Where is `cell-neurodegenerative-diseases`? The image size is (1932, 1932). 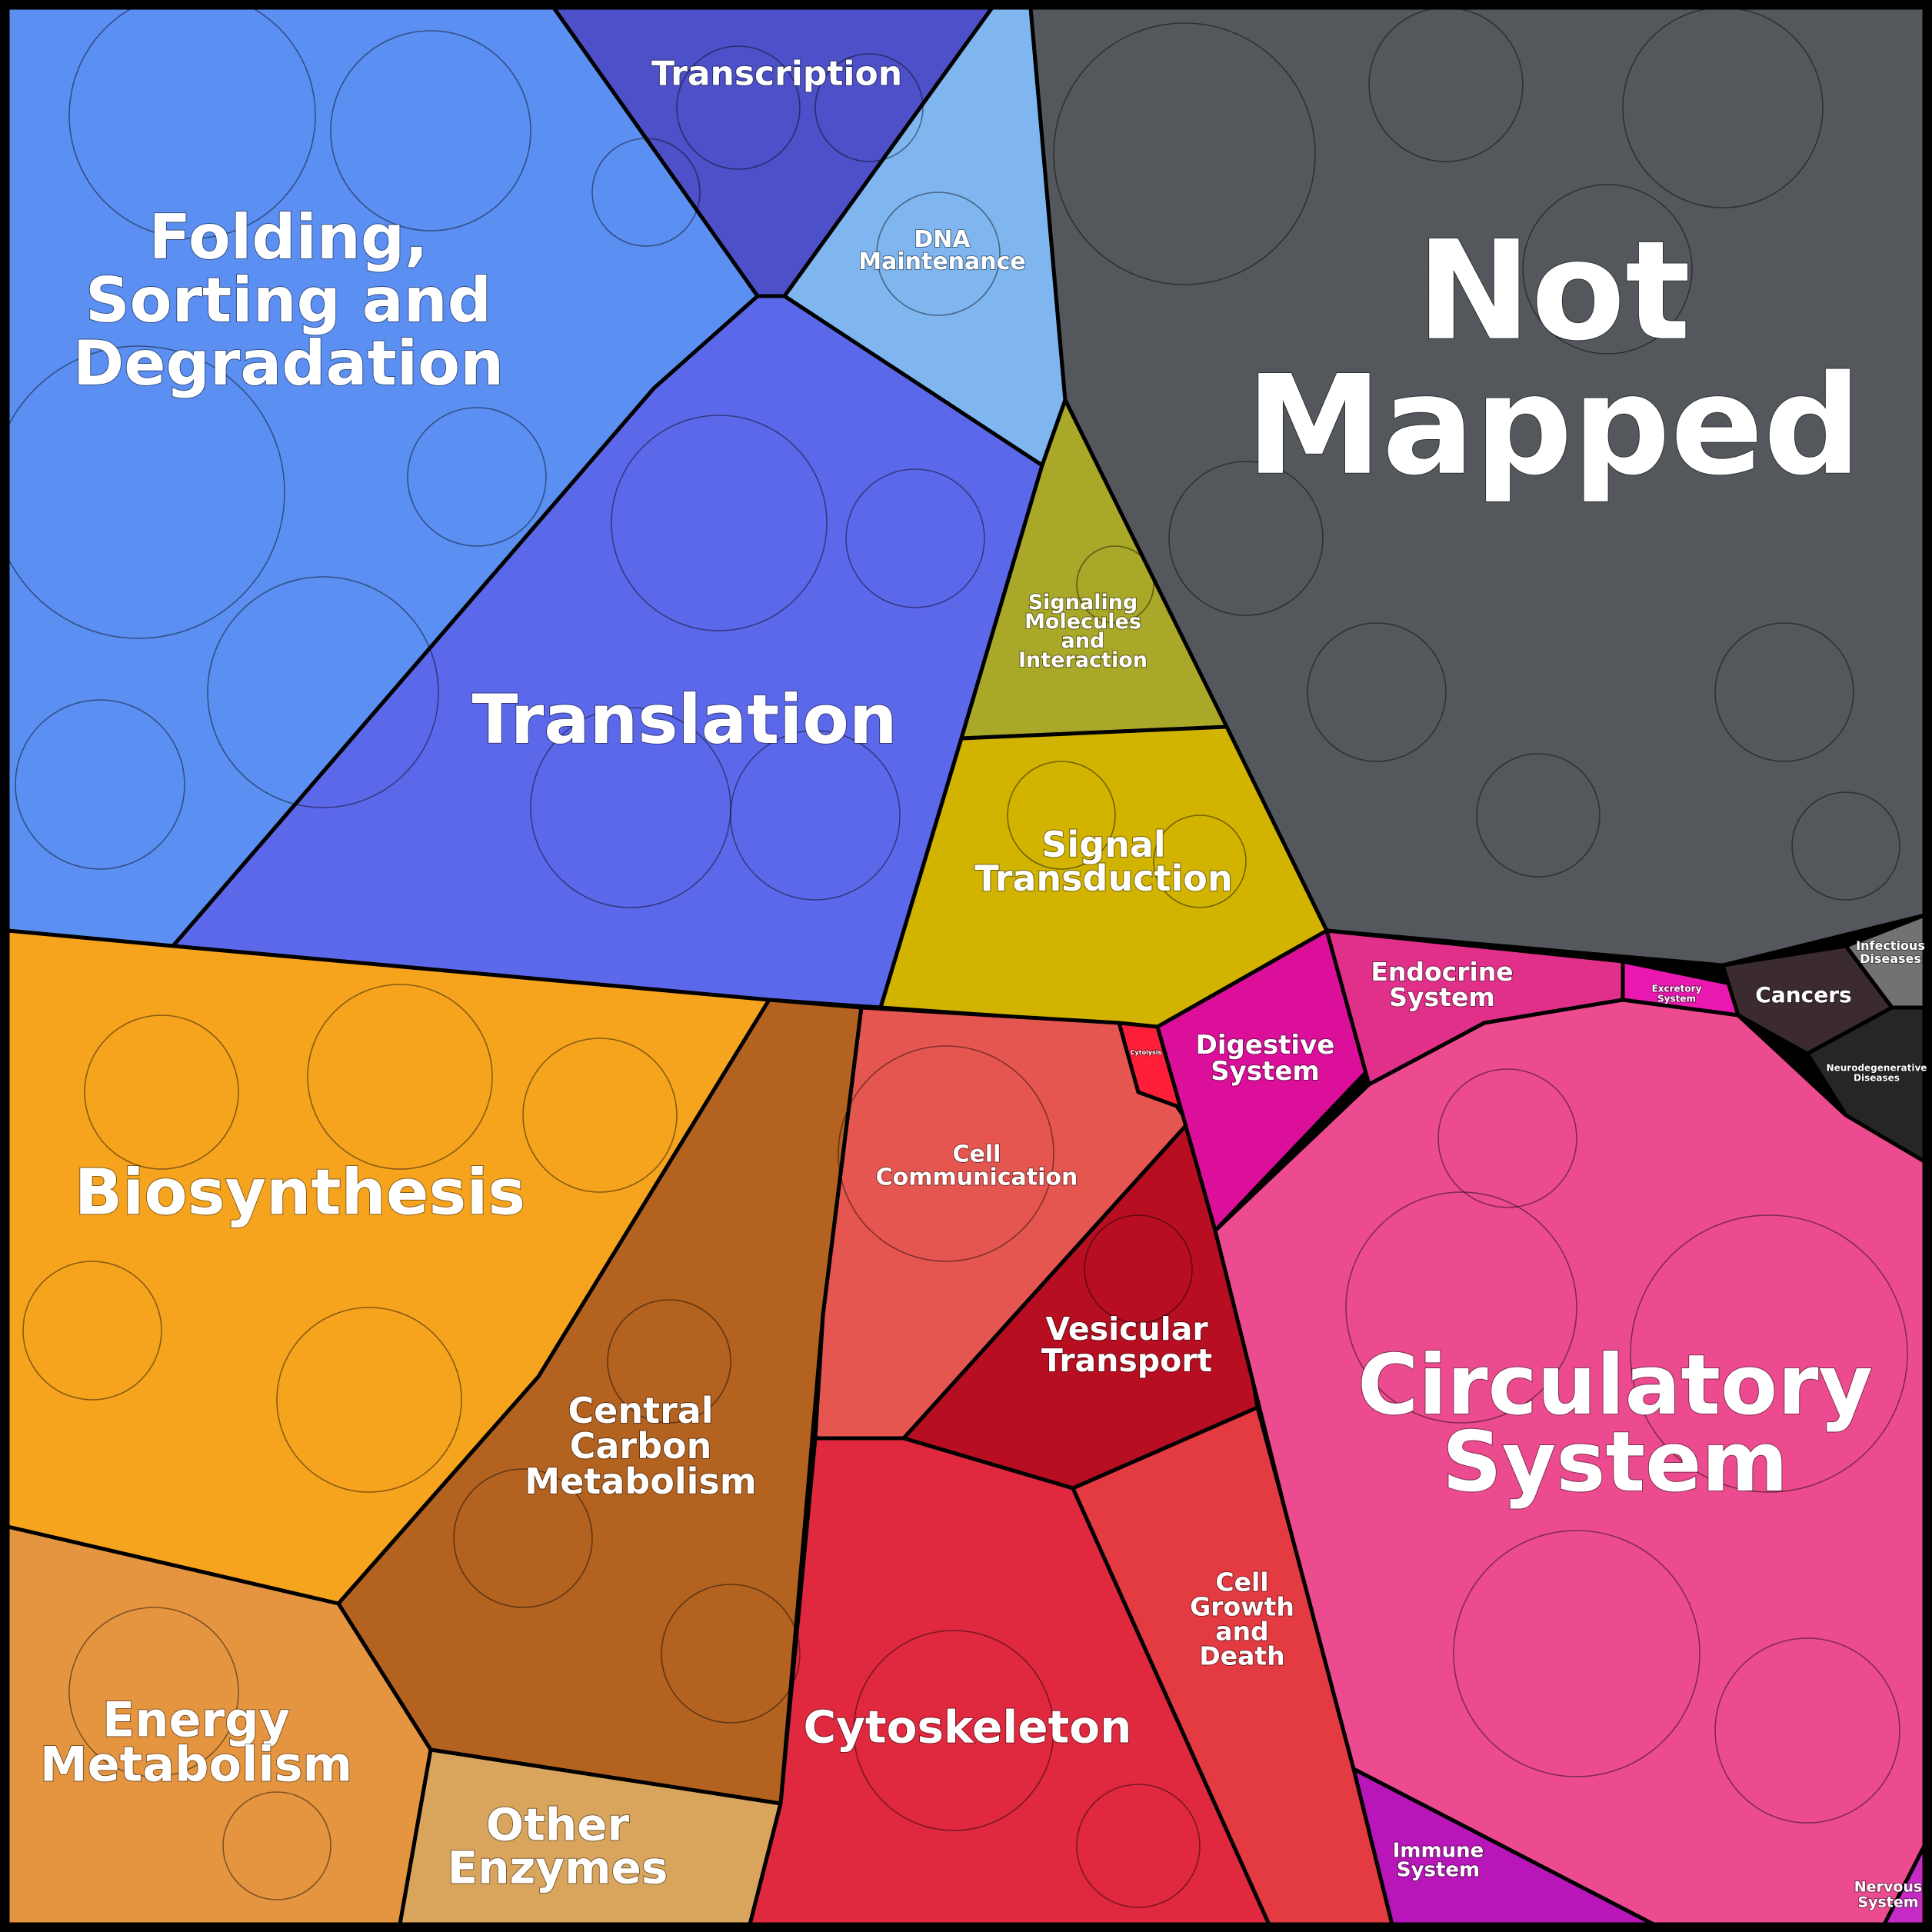
cell-neurodegenerative-diseases is located at coordinates (1866, 1084).